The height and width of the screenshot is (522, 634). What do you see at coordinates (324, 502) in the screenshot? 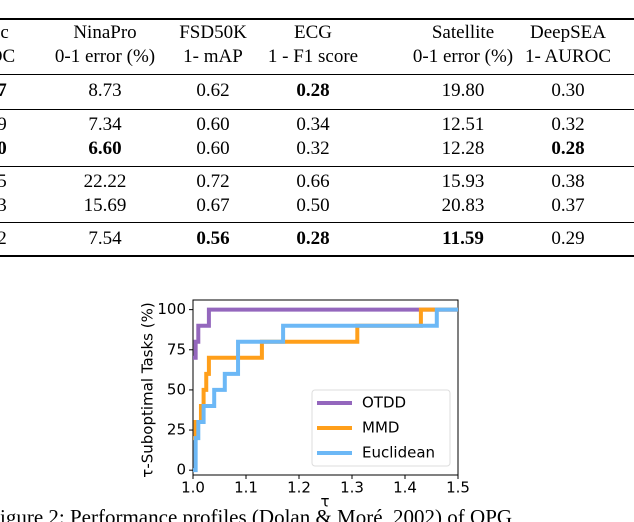
I see `x-axis-label: τ` at bounding box center [324, 502].